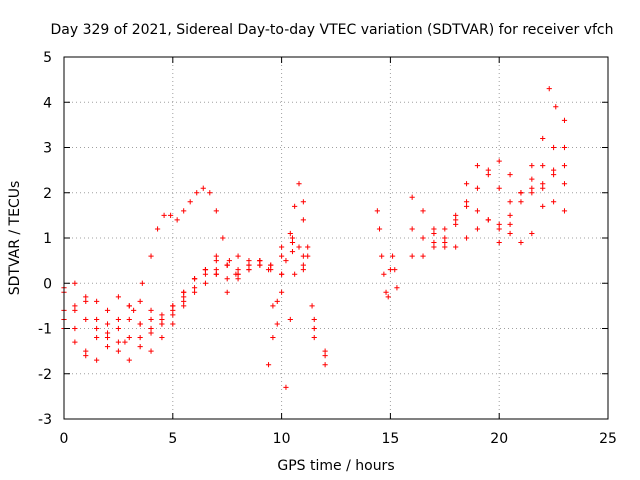 This screenshot has width=640, height=480. Describe the element at coordinates (282, 439) in the screenshot. I see `x-tick-label: 10` at that location.